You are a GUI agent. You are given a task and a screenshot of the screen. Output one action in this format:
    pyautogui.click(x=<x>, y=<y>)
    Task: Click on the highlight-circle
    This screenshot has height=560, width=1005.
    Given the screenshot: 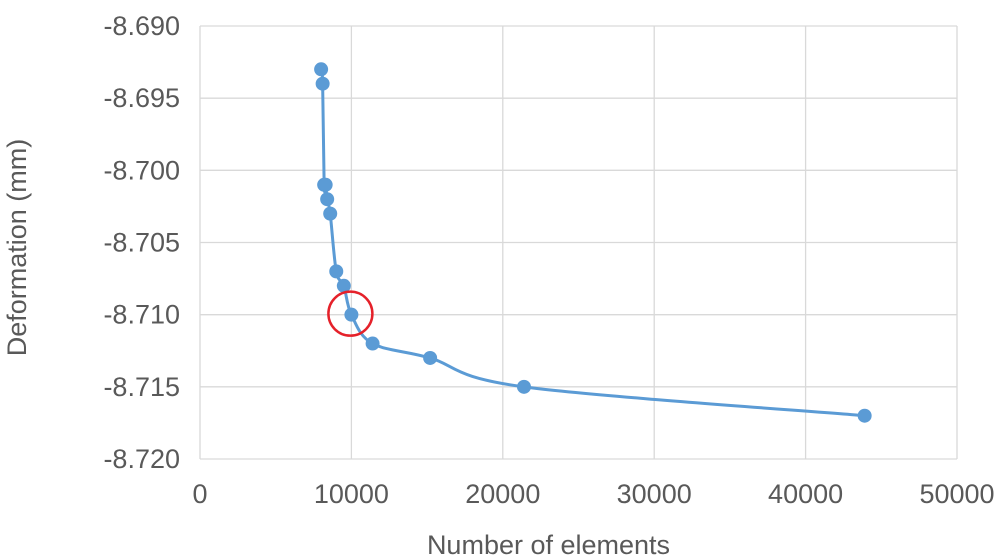 What is the action you would take?
    pyautogui.click(x=350, y=313)
    